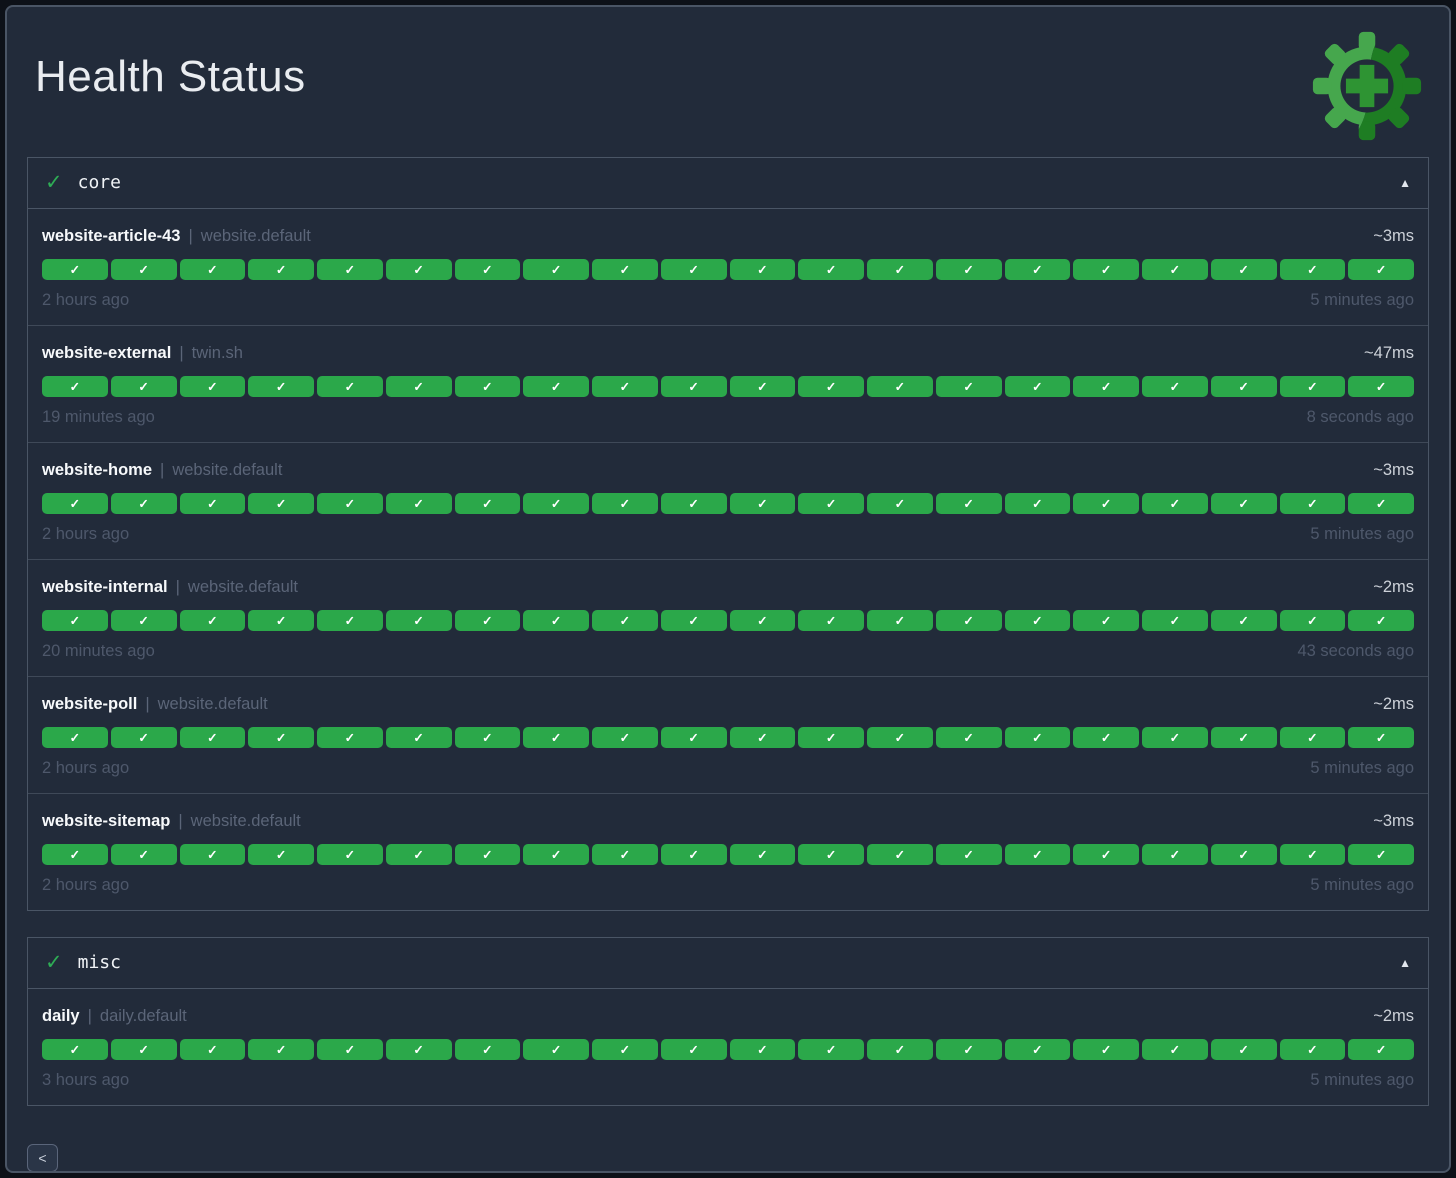 This screenshot has width=1456, height=1178. I want to click on group-header: ✓ core ▲, so click(728, 183).